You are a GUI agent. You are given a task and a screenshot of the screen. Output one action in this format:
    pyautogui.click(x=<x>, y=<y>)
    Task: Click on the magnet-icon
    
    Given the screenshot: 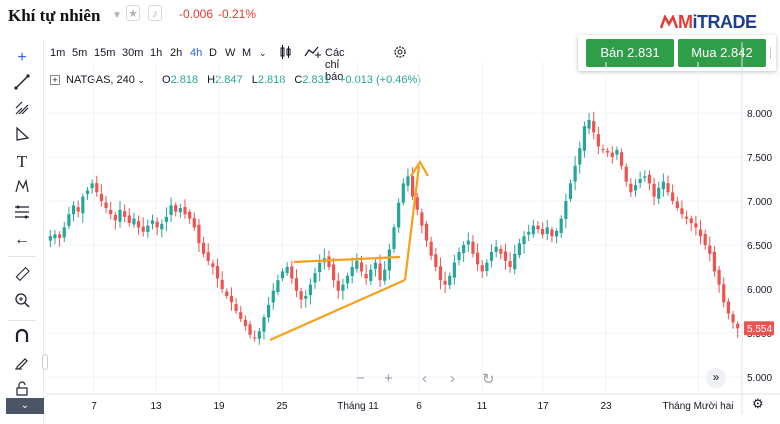 What is the action you would take?
    pyautogui.click(x=22, y=338)
    